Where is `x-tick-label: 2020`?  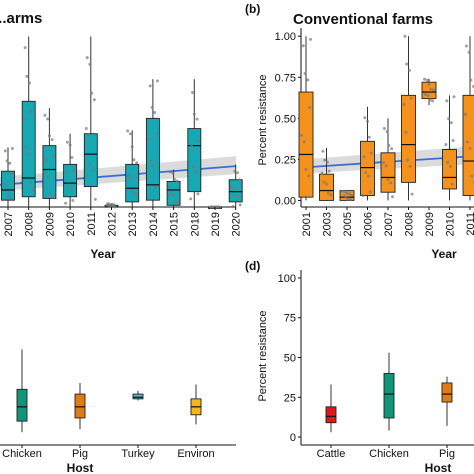
x-tick-label: 2020 is located at coordinates (237, 224).